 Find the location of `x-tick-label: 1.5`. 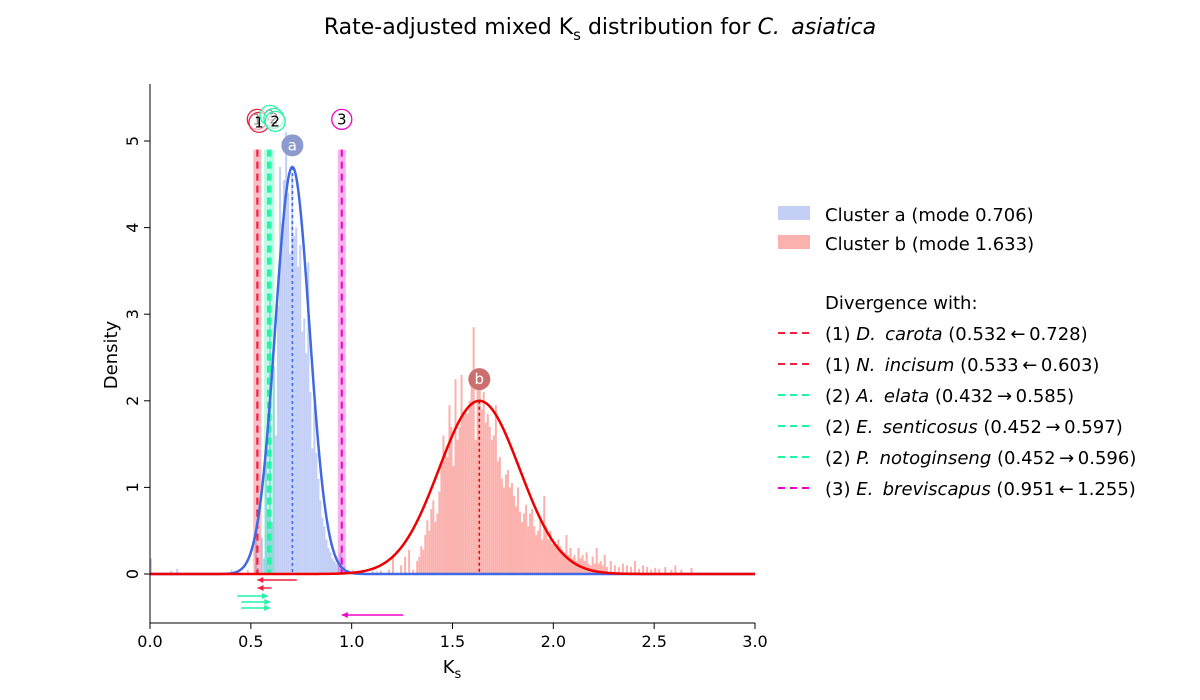

x-tick-label: 1.5 is located at coordinates (452, 641).